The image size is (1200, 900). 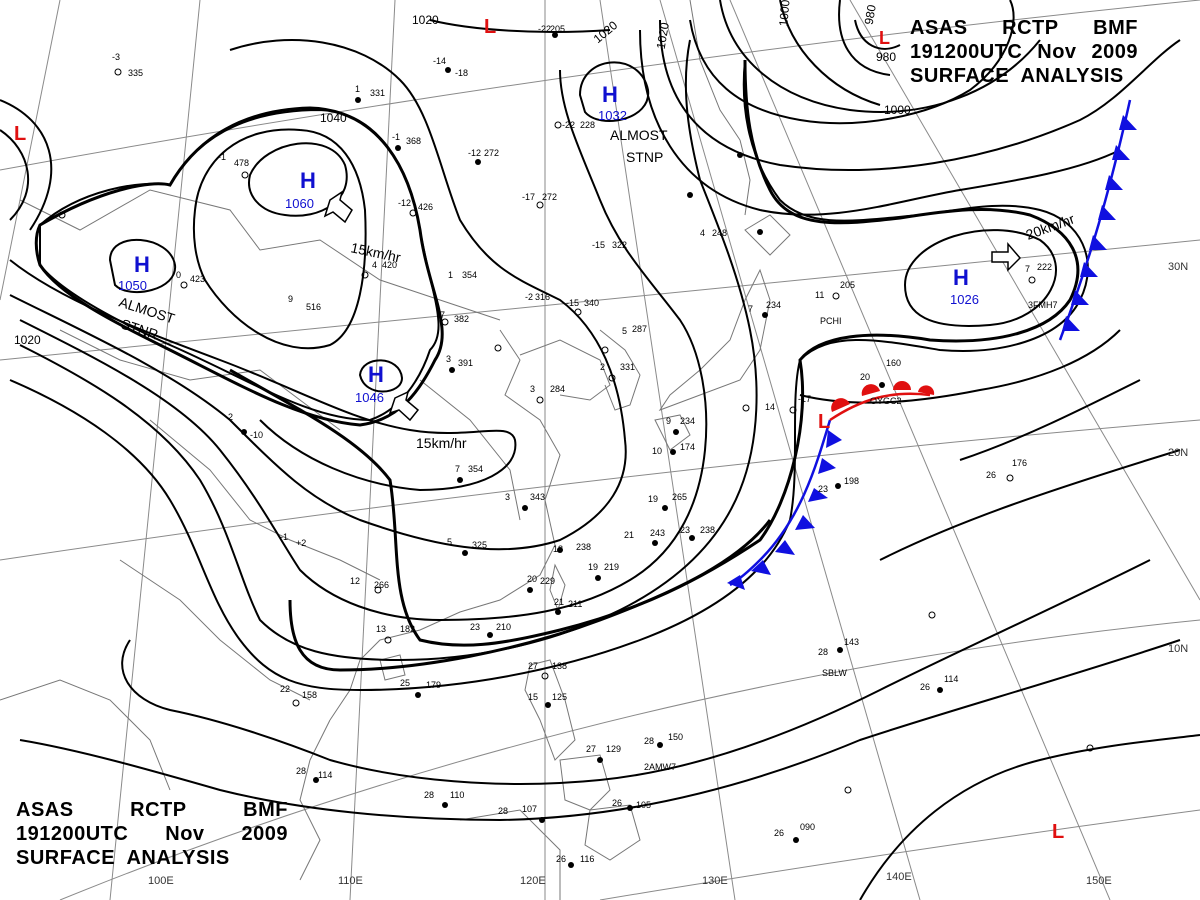 I want to click on isobar-1016-east, so click(x=1030, y=505).